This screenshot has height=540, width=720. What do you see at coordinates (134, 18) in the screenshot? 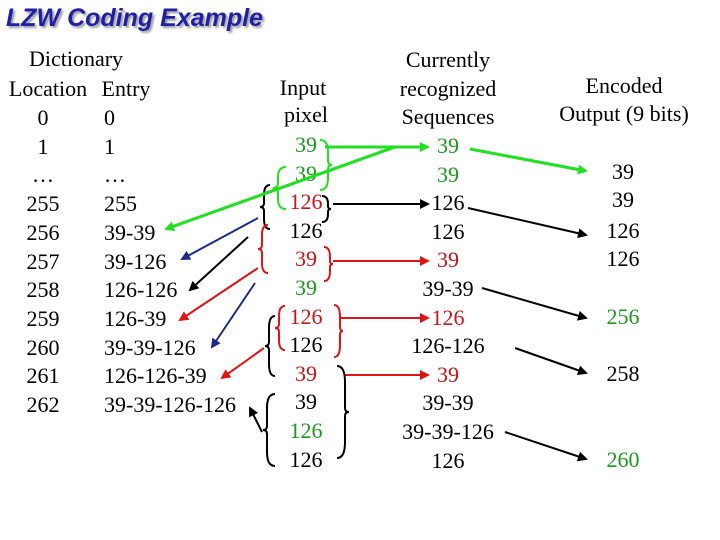
I see `slide-title: LZW Coding Example` at bounding box center [134, 18].